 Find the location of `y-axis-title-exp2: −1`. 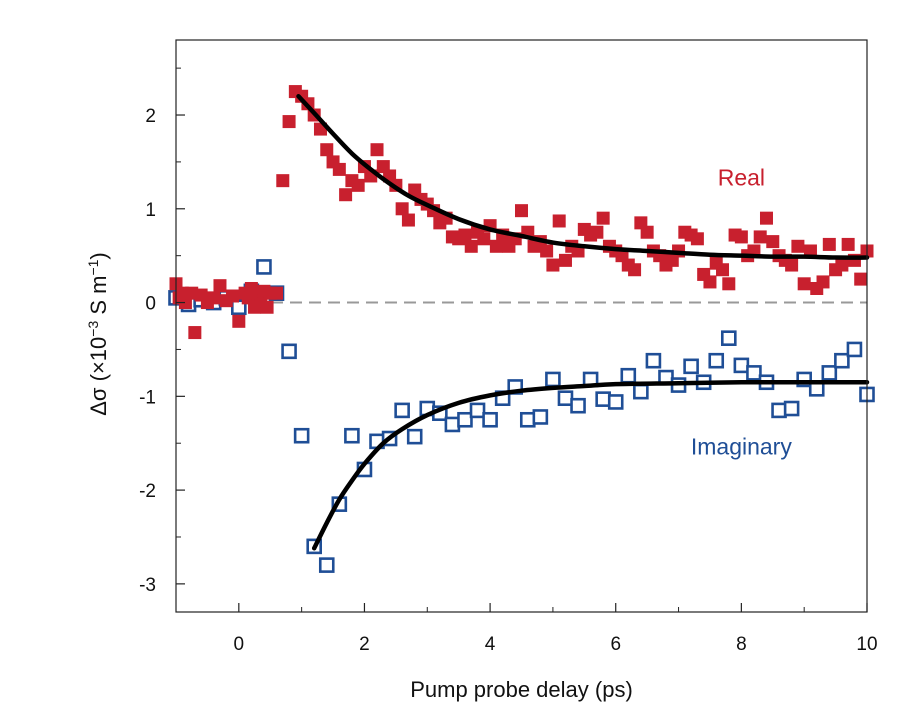

y-axis-title-exp2: −1 is located at coordinates (93, 267).